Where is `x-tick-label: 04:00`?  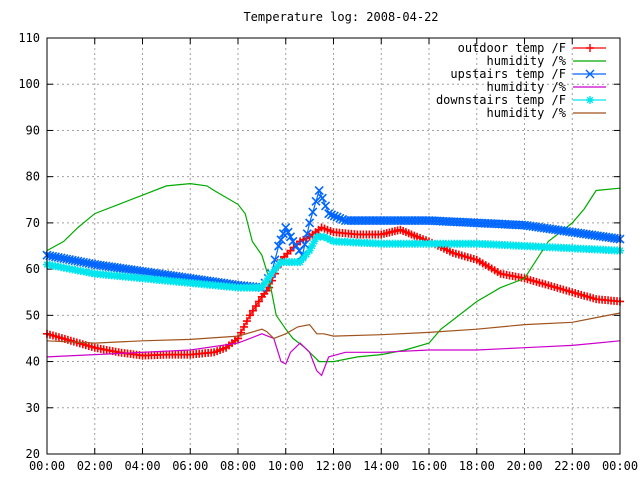 x-tick-label: 04:00 is located at coordinates (142, 466).